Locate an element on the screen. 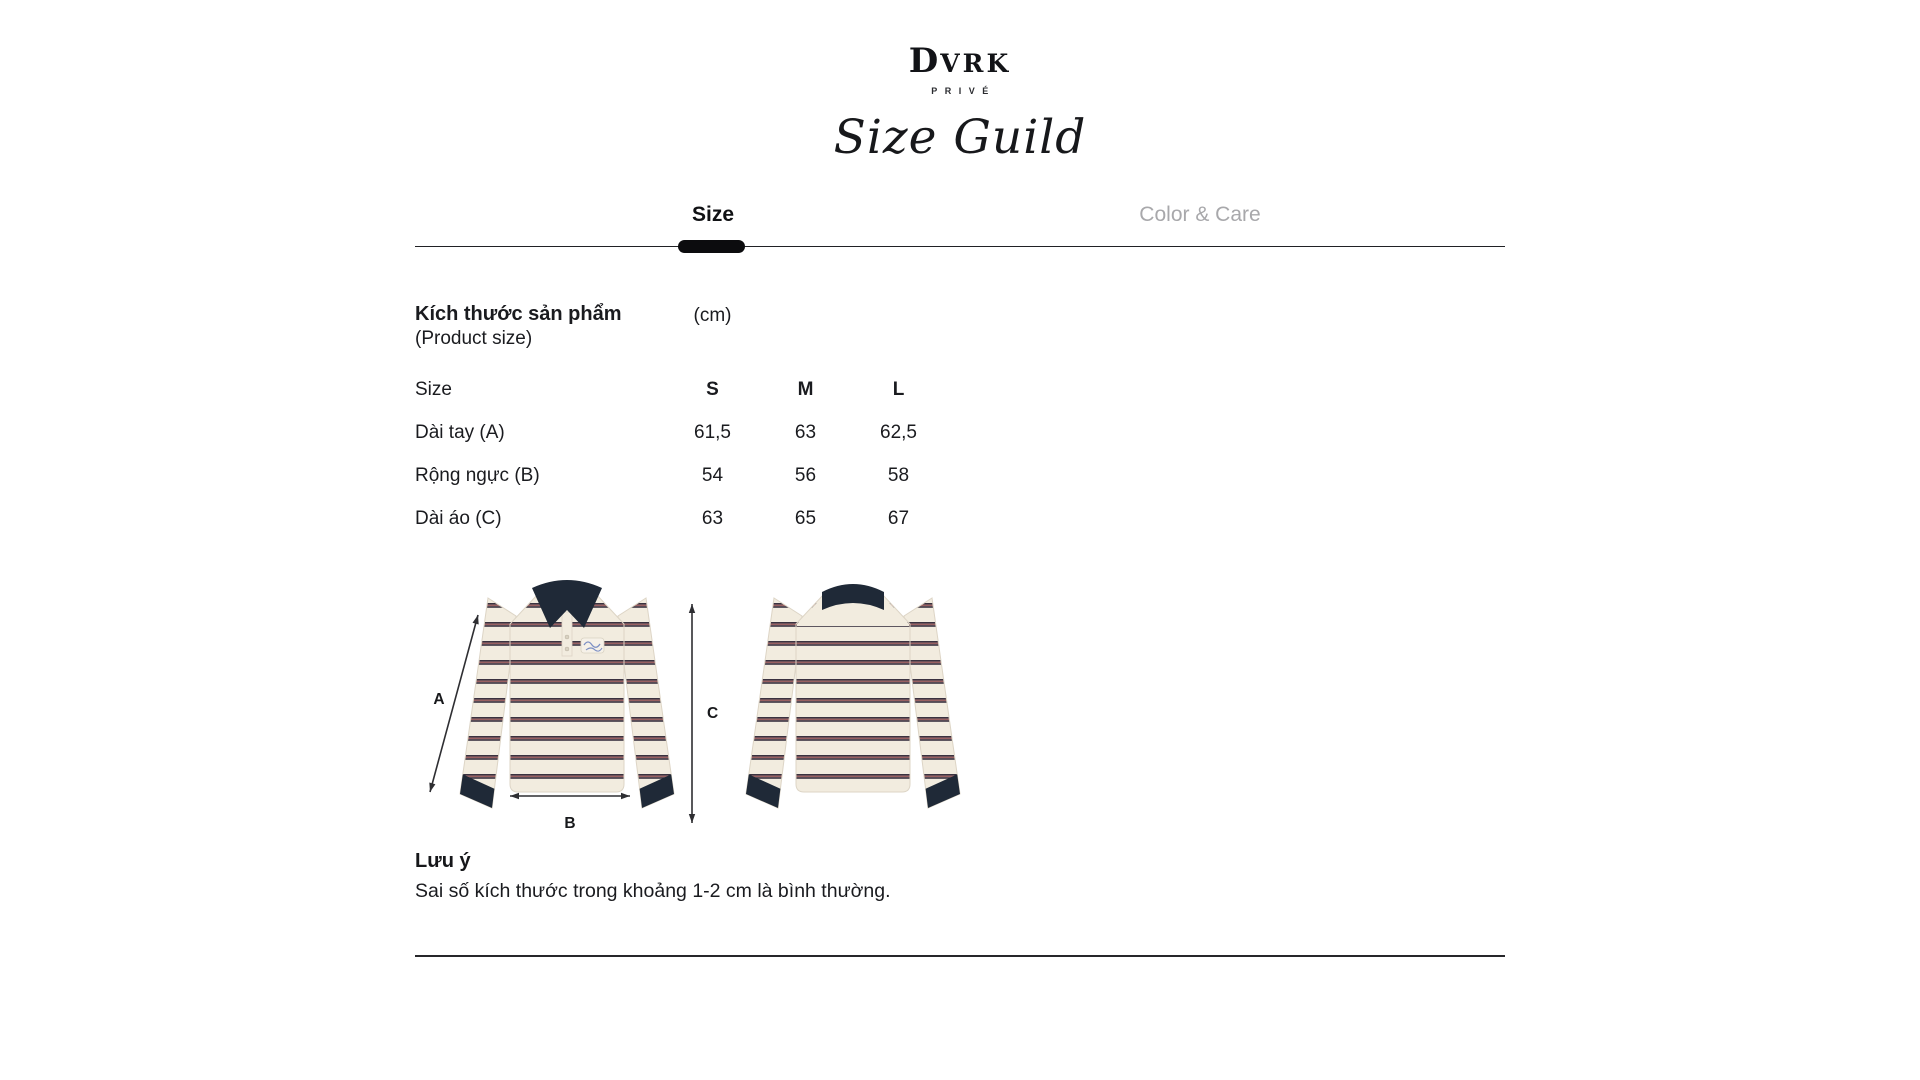 The image size is (1920, 1080). table-title-block: Kích thước sản phẩm (Product size) is located at coordinates (540, 325).